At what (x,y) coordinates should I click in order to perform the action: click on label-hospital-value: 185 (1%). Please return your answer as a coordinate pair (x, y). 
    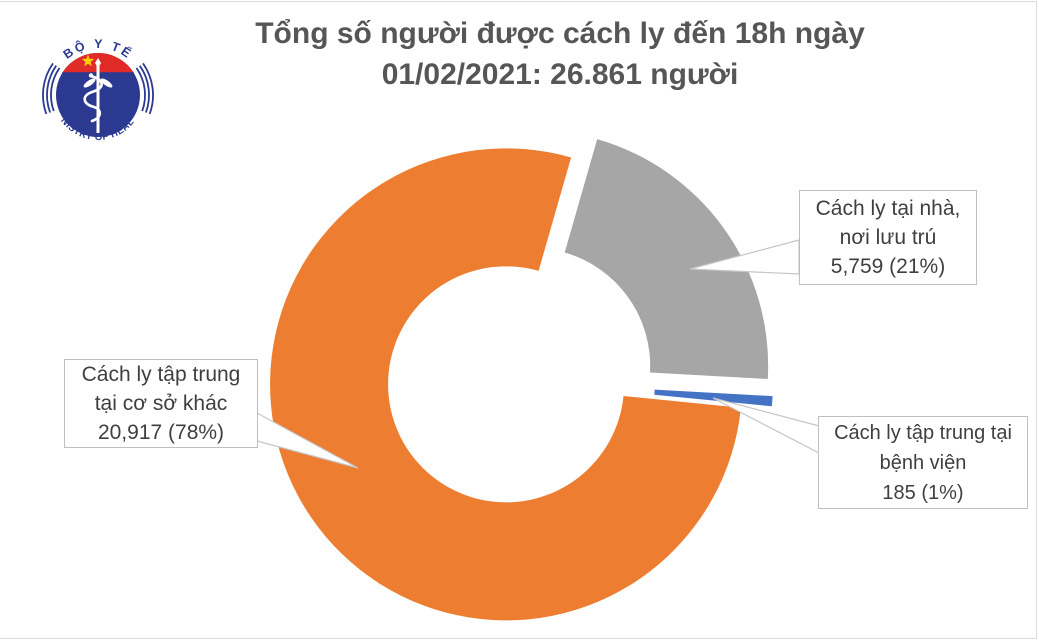
    Looking at the image, I should click on (923, 492).